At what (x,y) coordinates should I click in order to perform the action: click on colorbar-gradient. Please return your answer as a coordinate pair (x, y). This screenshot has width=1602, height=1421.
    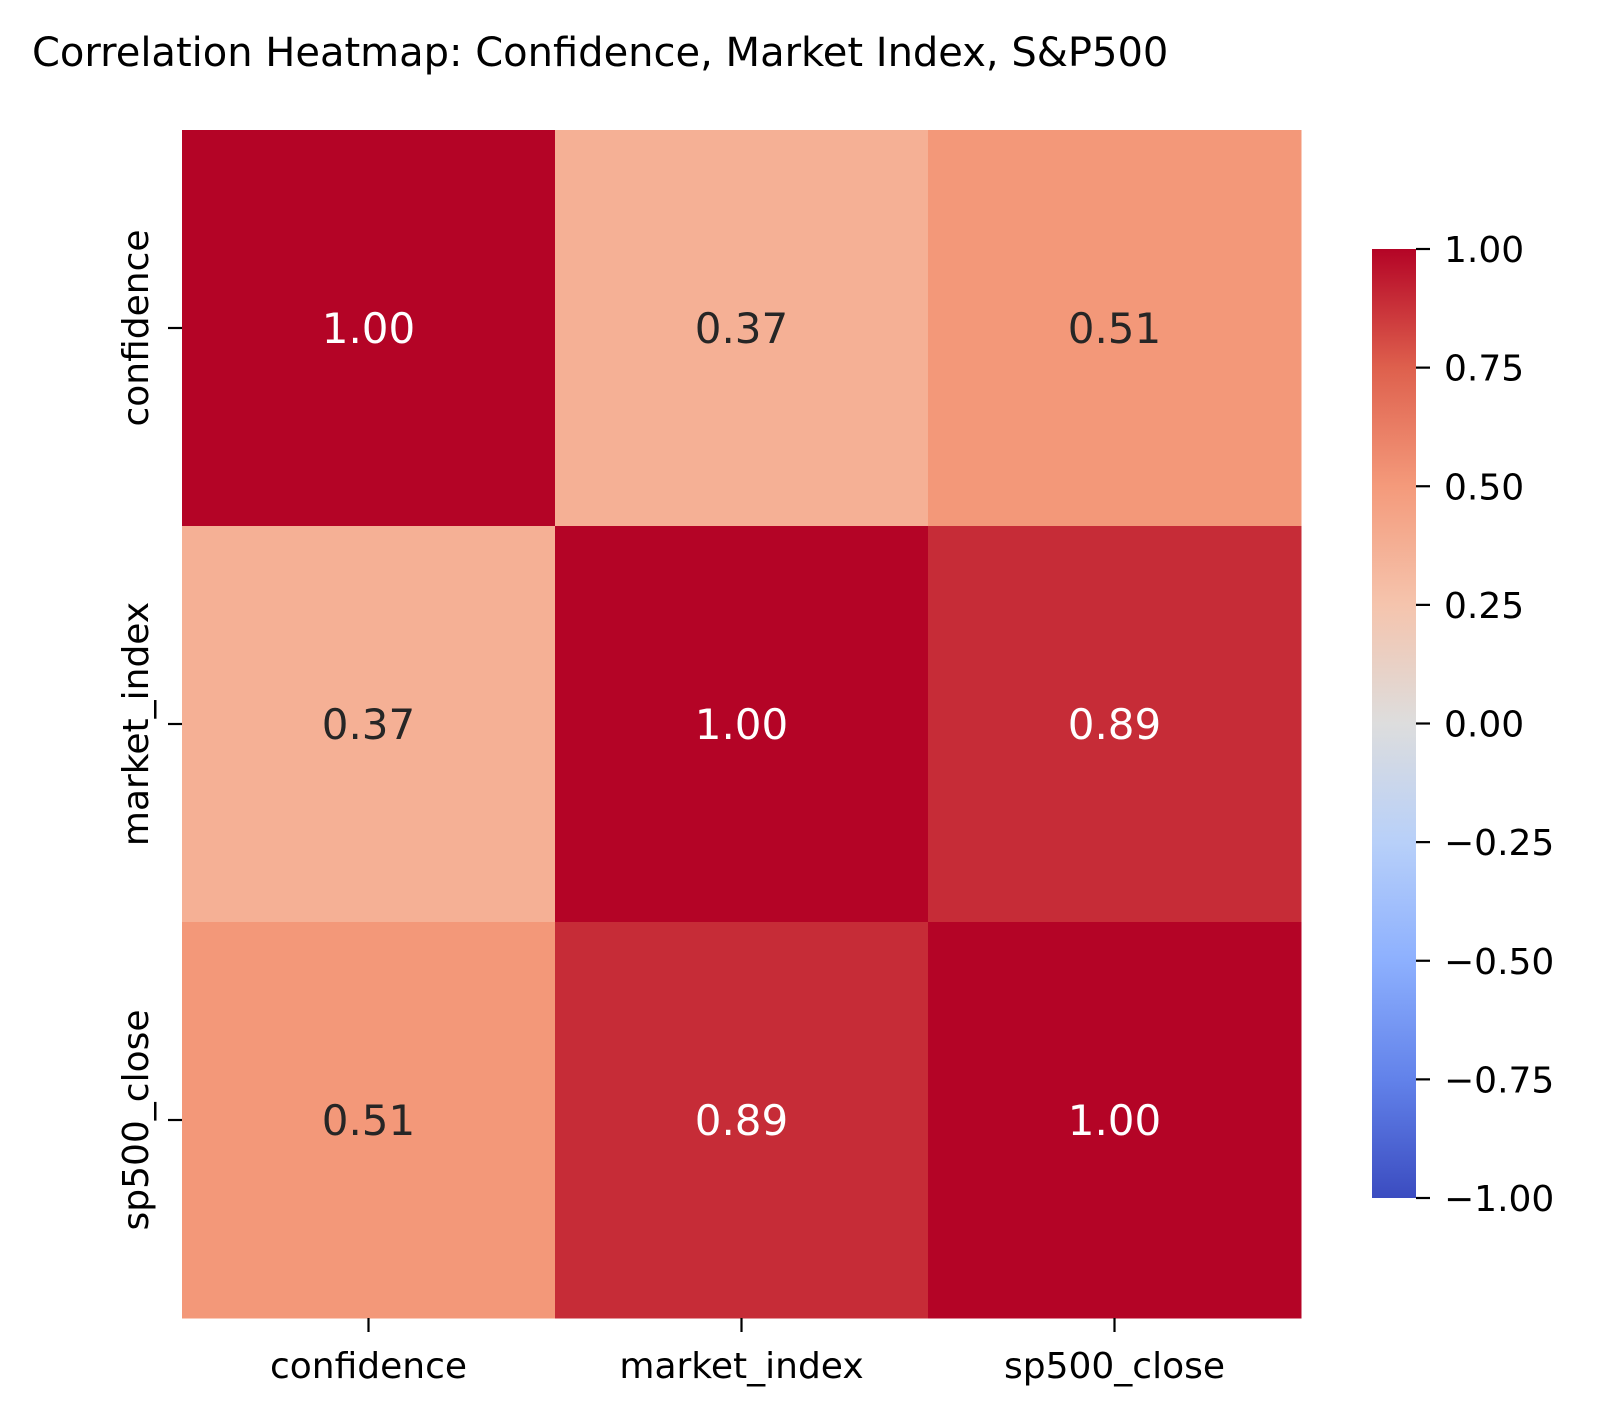
    Looking at the image, I should click on (1394, 723).